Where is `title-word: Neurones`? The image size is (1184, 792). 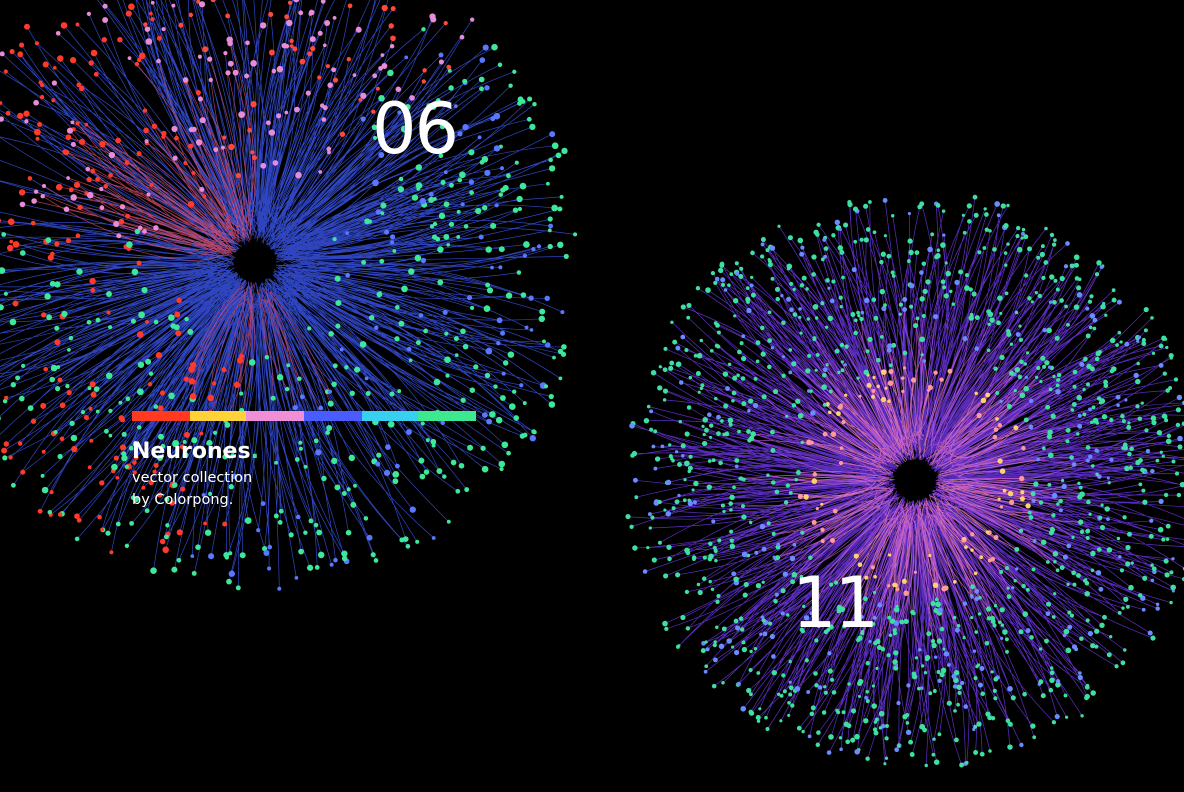 title-word: Neurones is located at coordinates (191, 451).